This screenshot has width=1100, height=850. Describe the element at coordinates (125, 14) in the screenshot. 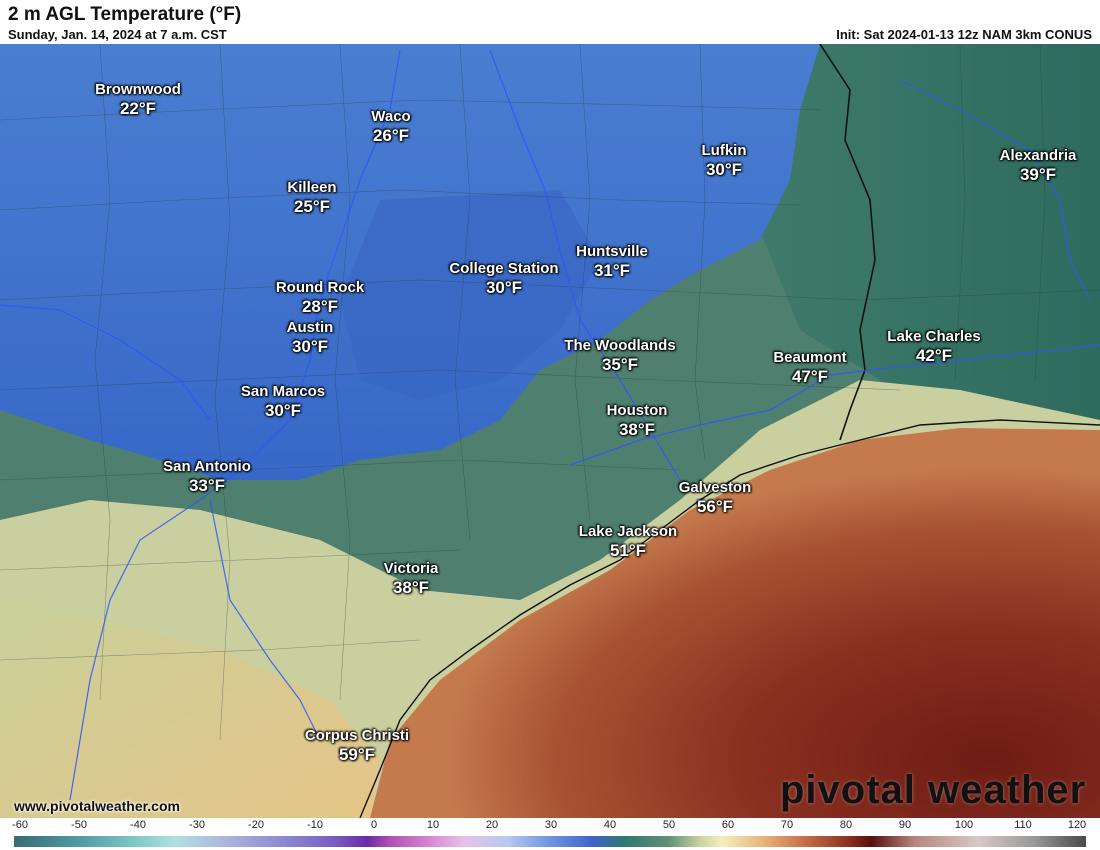

I see `map-title: 2 m AGL Temperature (°F)` at that location.